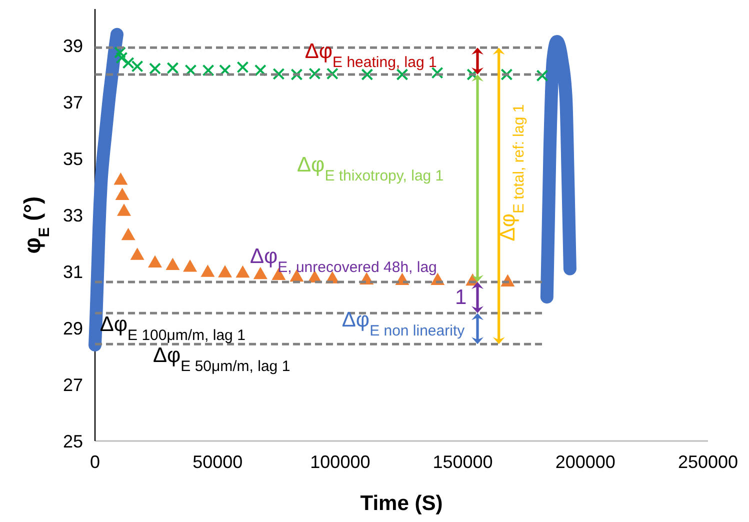 Image resolution: width=749 pixels, height=522 pixels. What do you see at coordinates (72, 328) in the screenshot?
I see `y-tick-label: 29` at bounding box center [72, 328].